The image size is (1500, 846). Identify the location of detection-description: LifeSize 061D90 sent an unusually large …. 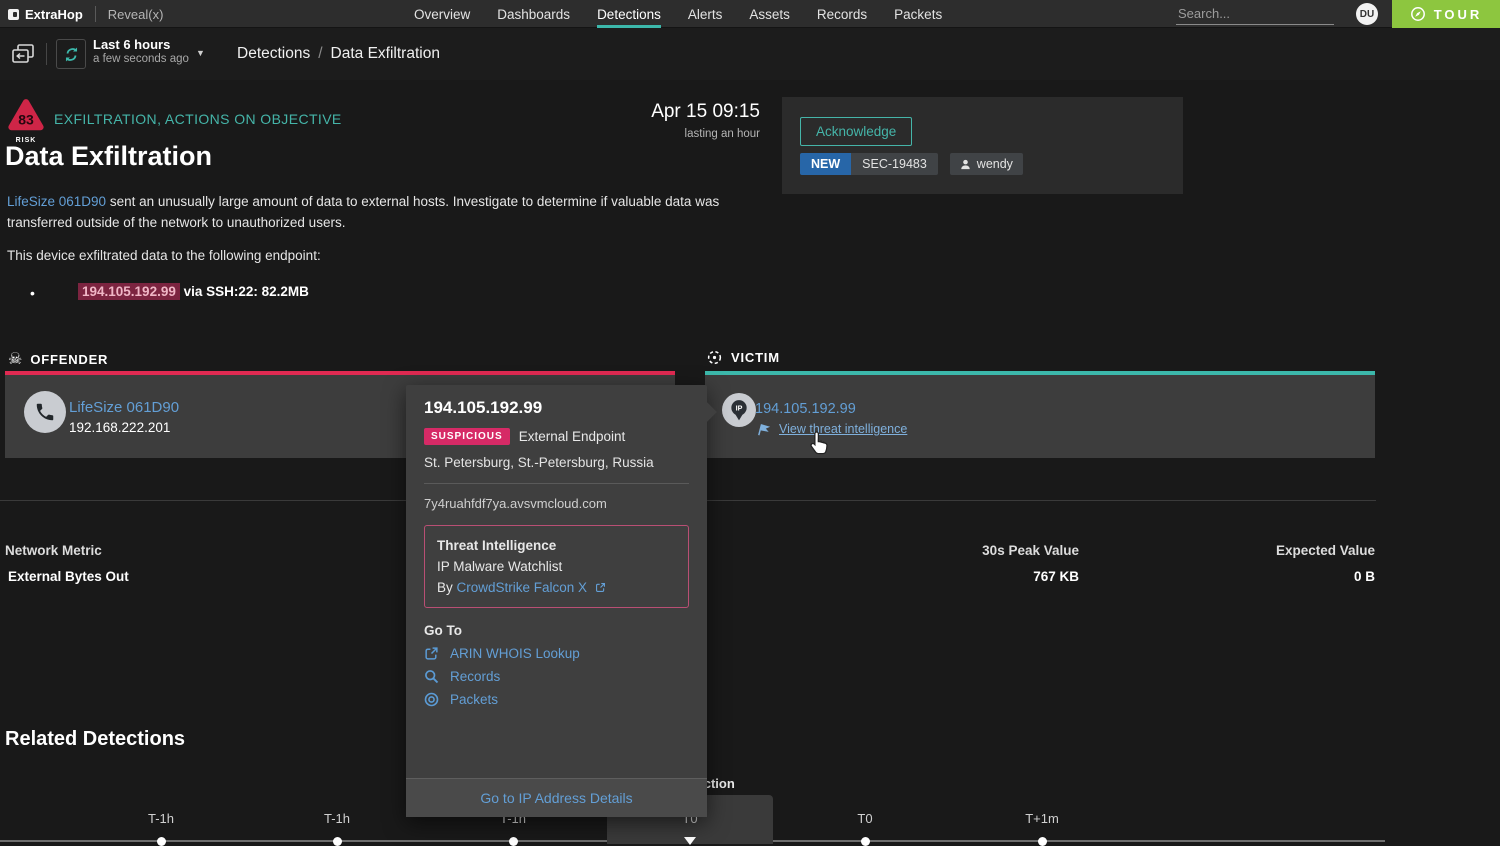
(386, 212).